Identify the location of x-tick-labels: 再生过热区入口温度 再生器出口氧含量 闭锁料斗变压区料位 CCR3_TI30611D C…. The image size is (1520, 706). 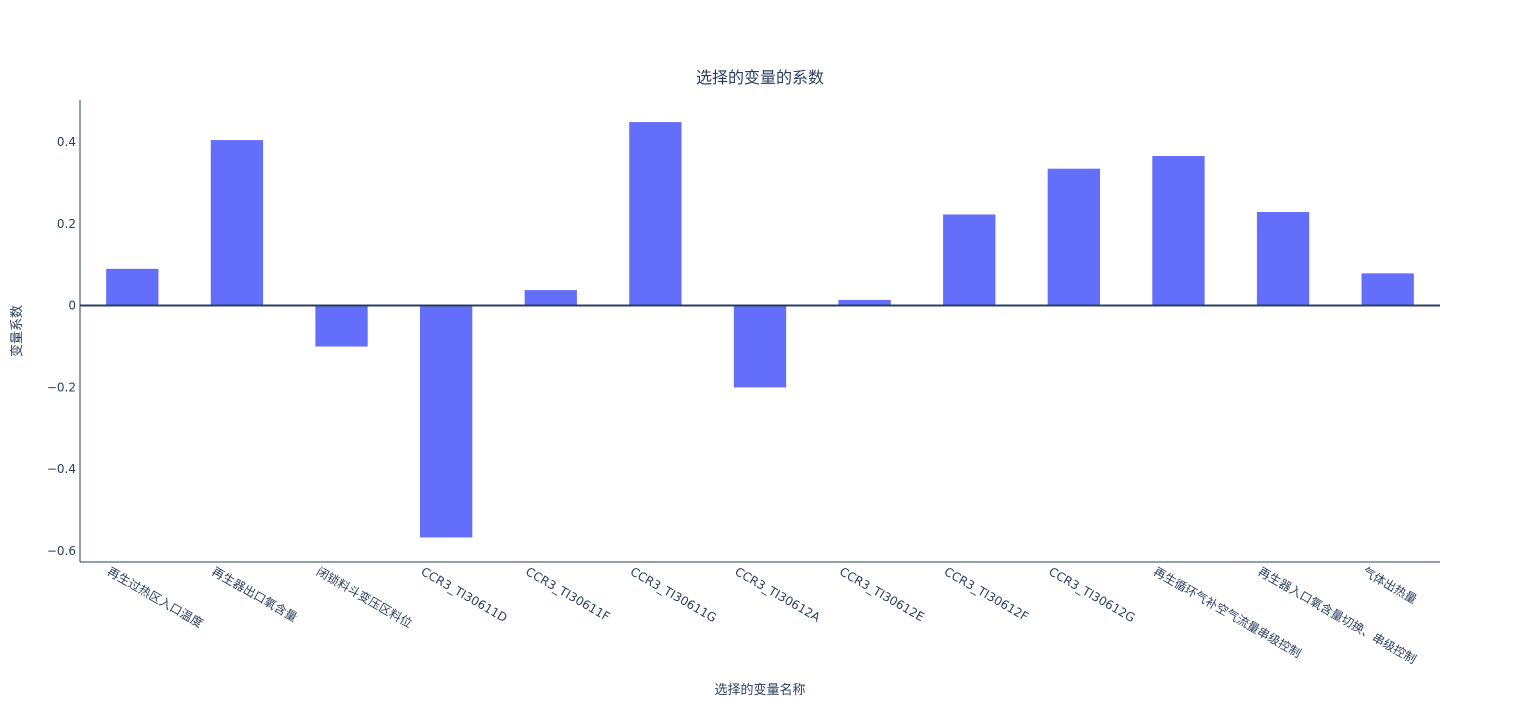
(762, 615).